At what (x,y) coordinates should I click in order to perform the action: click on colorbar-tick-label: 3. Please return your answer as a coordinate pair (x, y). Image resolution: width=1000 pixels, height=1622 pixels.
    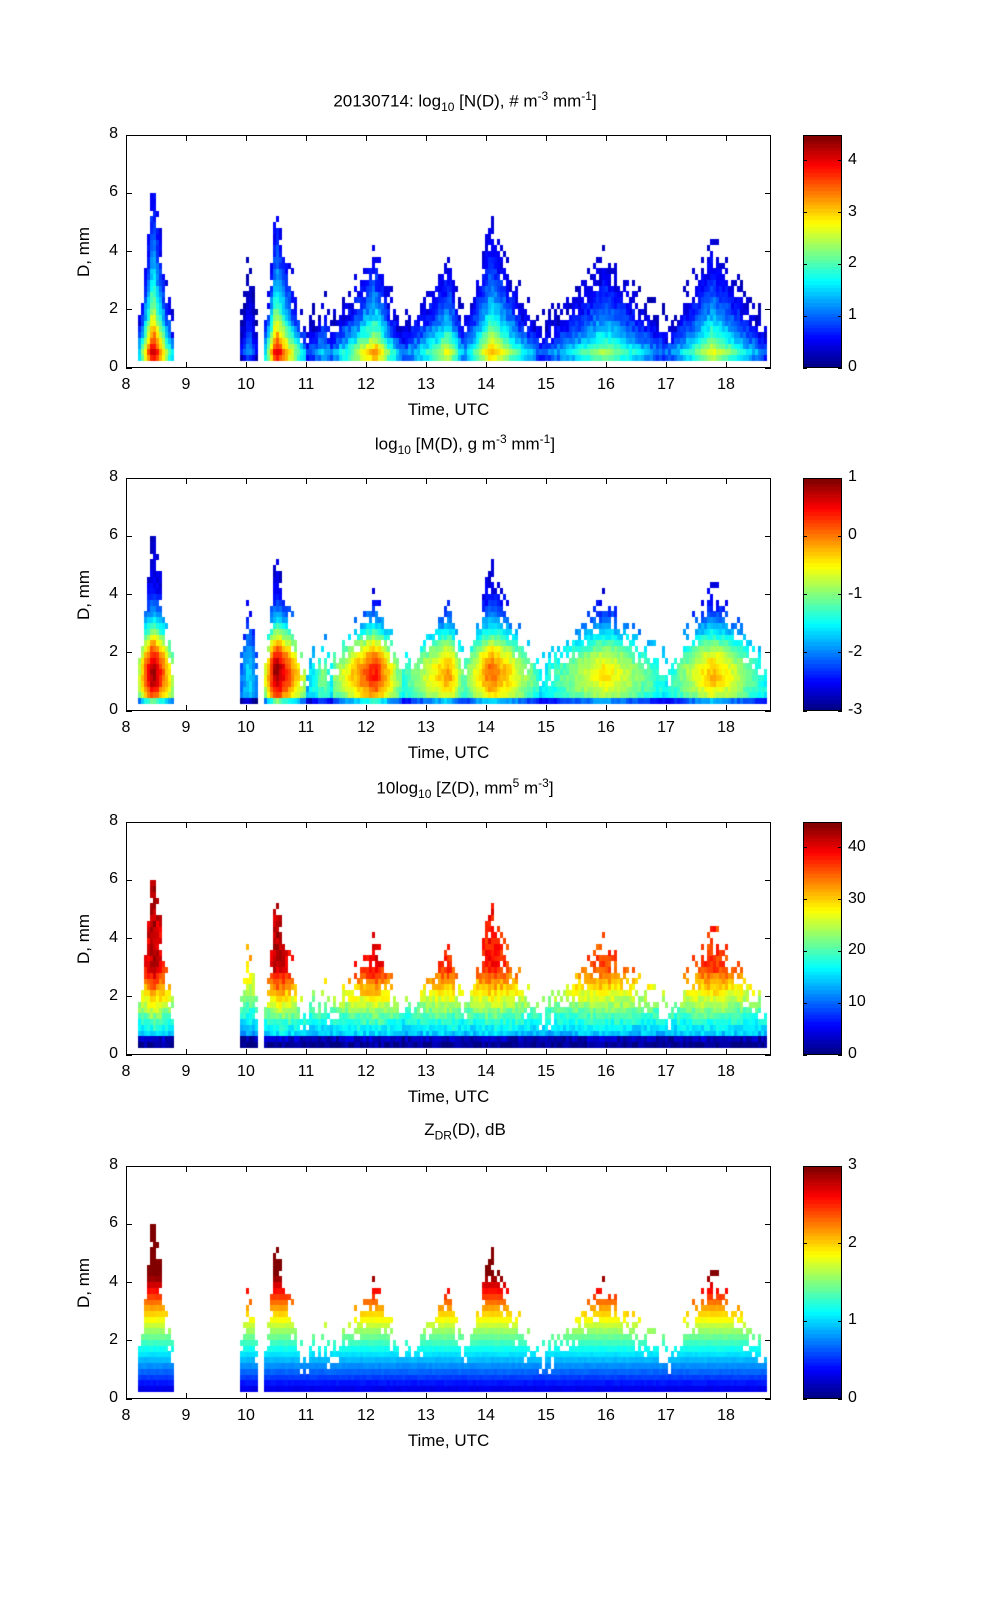
    Looking at the image, I should click on (852, 211).